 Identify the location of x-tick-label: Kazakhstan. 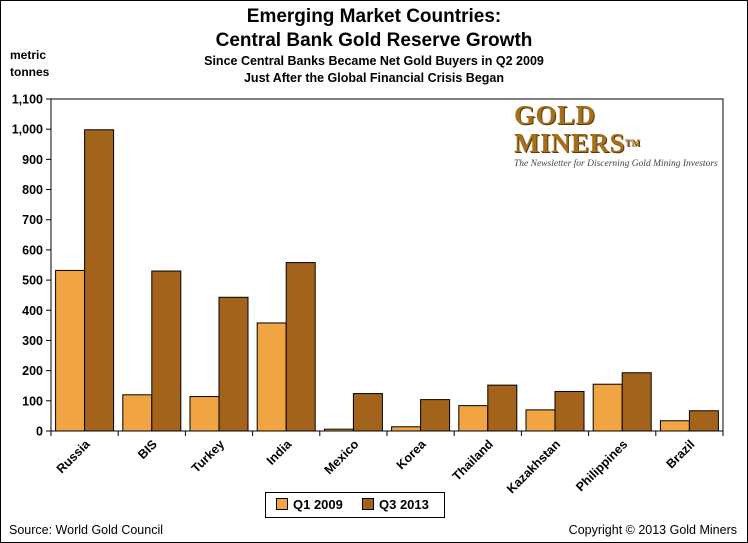
(533, 466).